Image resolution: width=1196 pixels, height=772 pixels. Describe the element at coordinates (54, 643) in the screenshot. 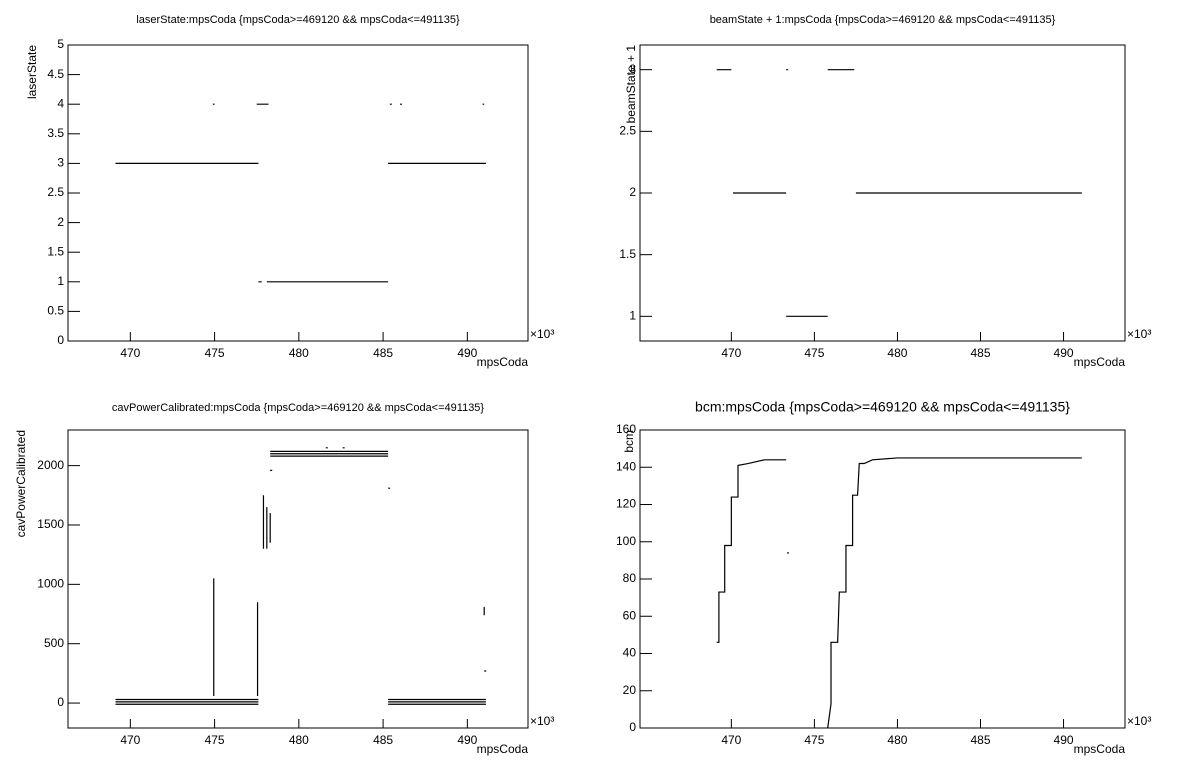

I see `y-tick-label: 500` at that location.